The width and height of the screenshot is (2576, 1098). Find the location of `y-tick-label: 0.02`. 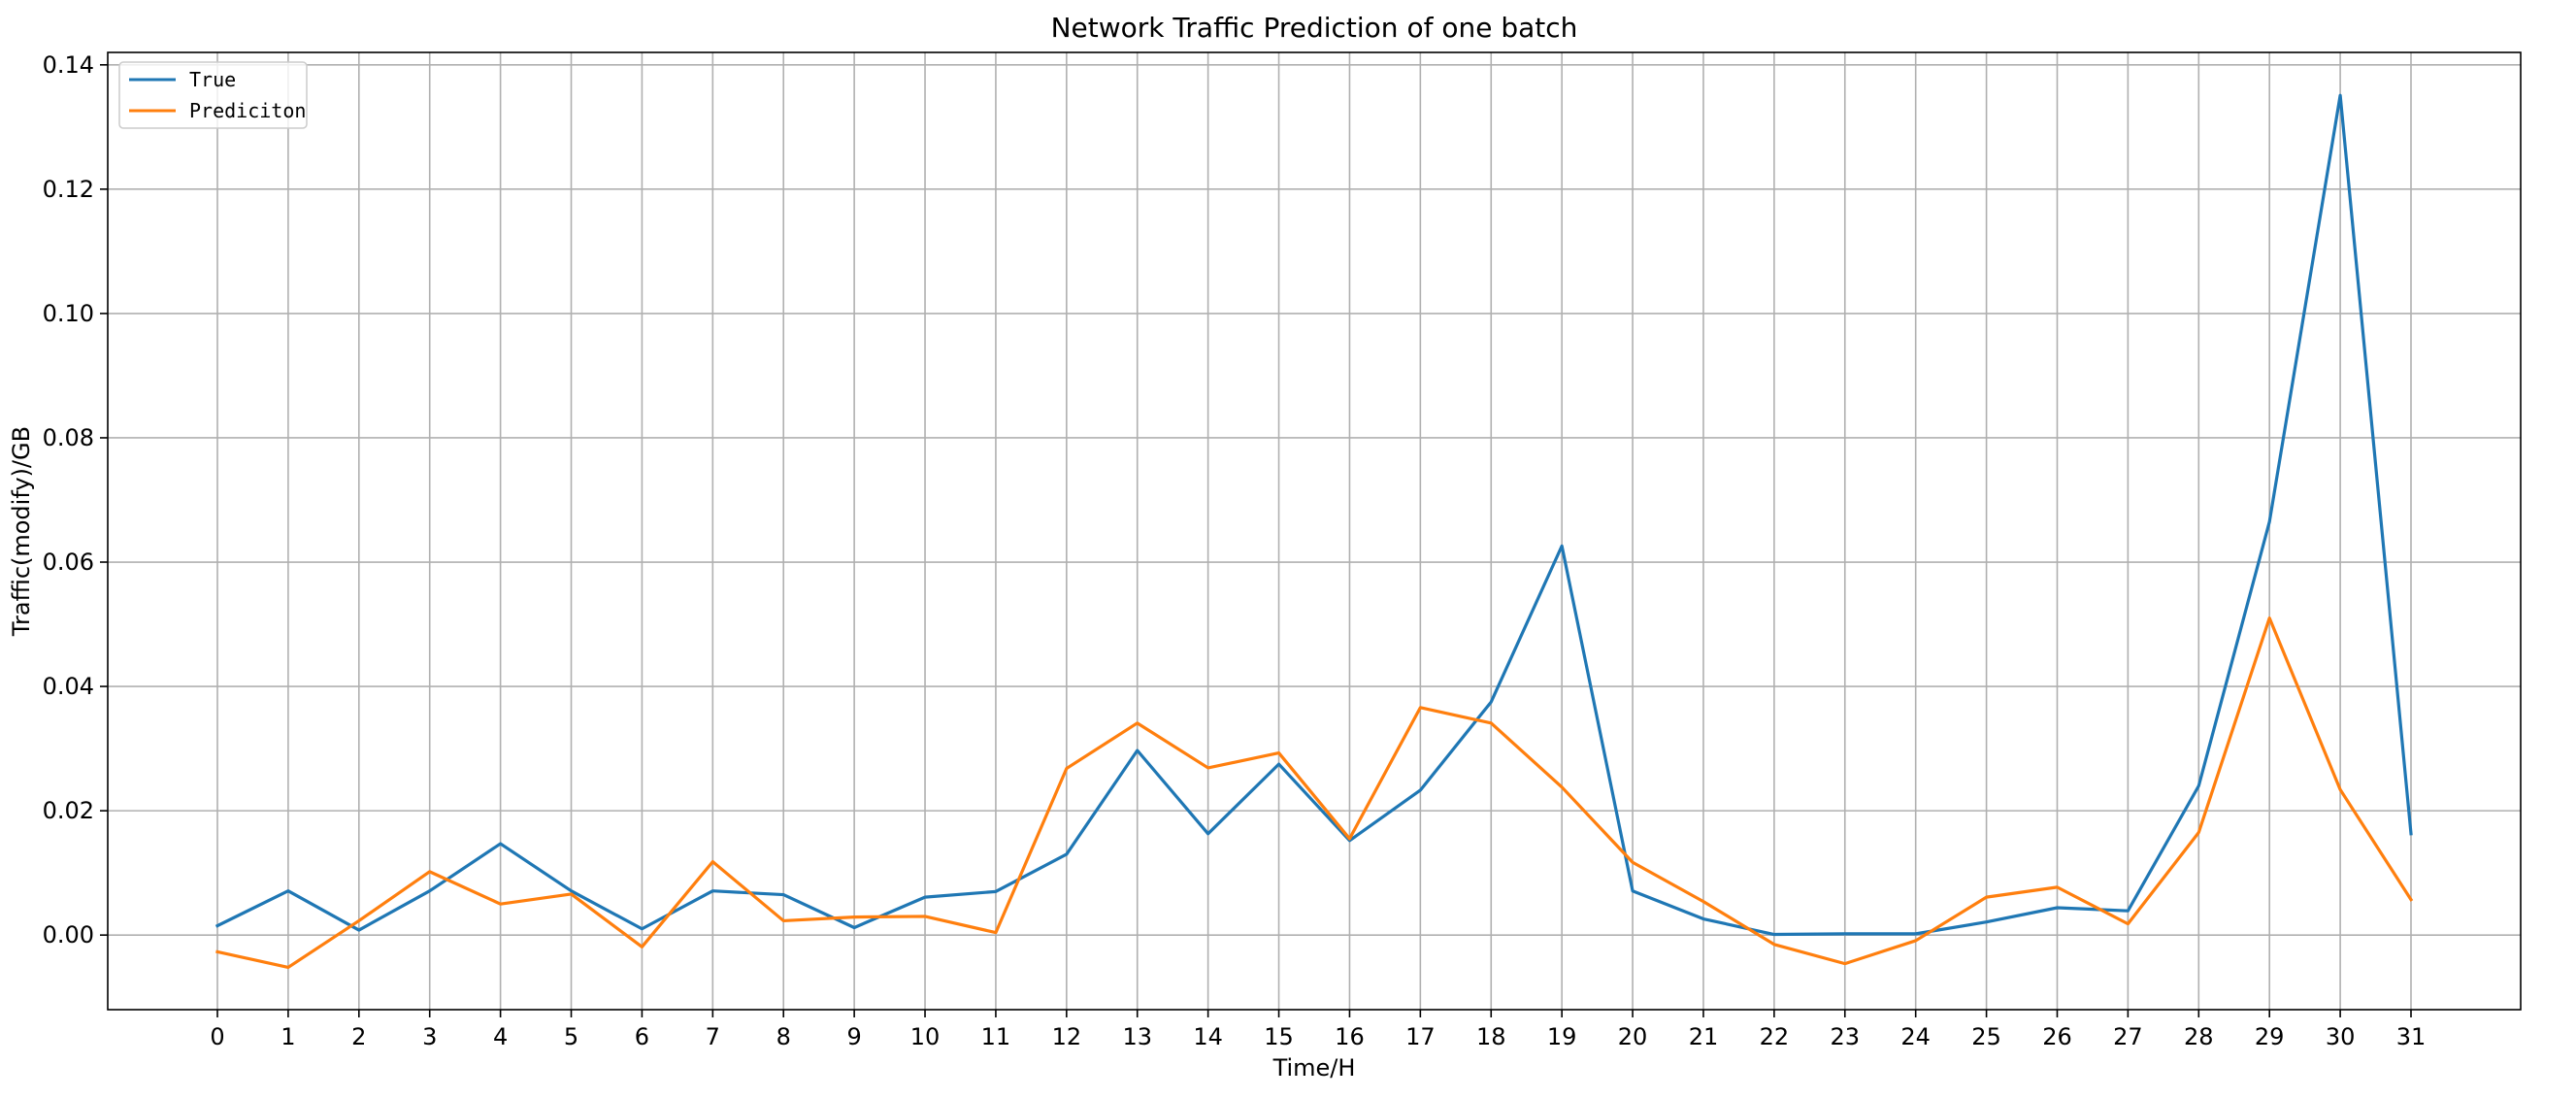

y-tick-label: 0.02 is located at coordinates (68, 810).